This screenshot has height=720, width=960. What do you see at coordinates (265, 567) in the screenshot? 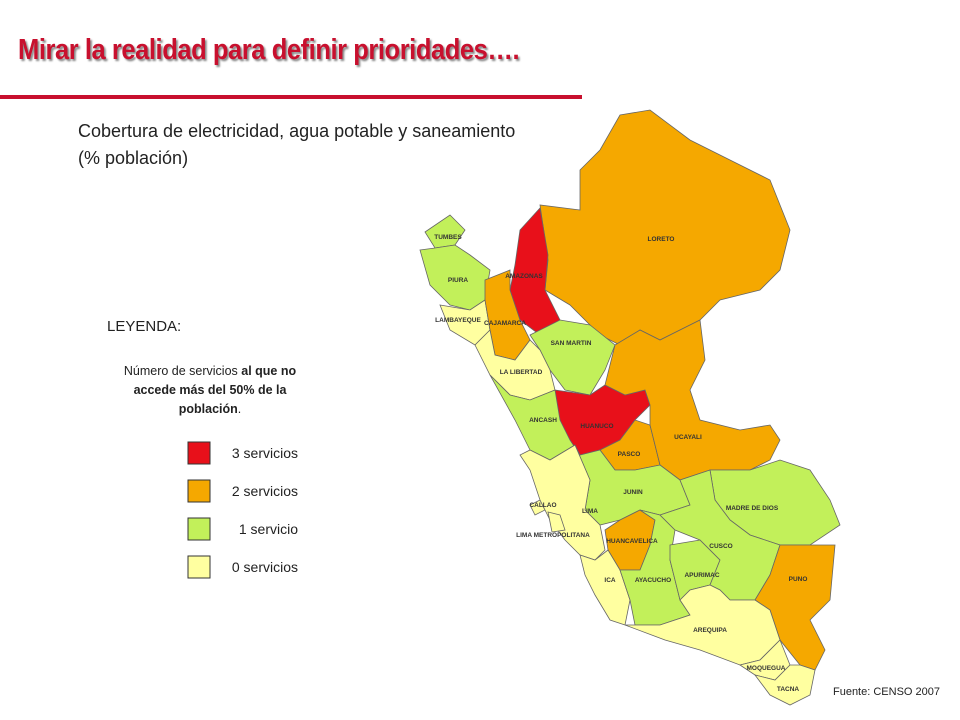
I see `legend-label: 0 servicios` at bounding box center [265, 567].